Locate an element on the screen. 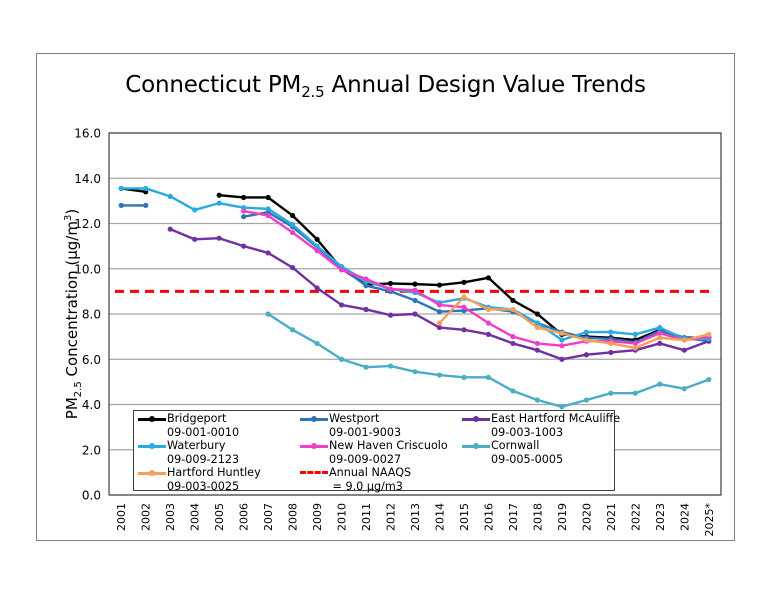  title-main: Connecticut PM is located at coordinates (213, 85).